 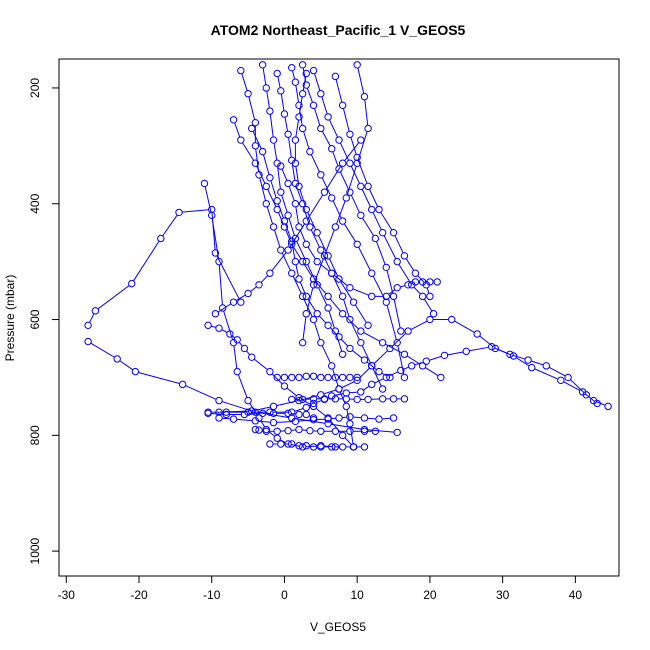 I want to click on y-tick-label: 800, so click(x=35, y=435).